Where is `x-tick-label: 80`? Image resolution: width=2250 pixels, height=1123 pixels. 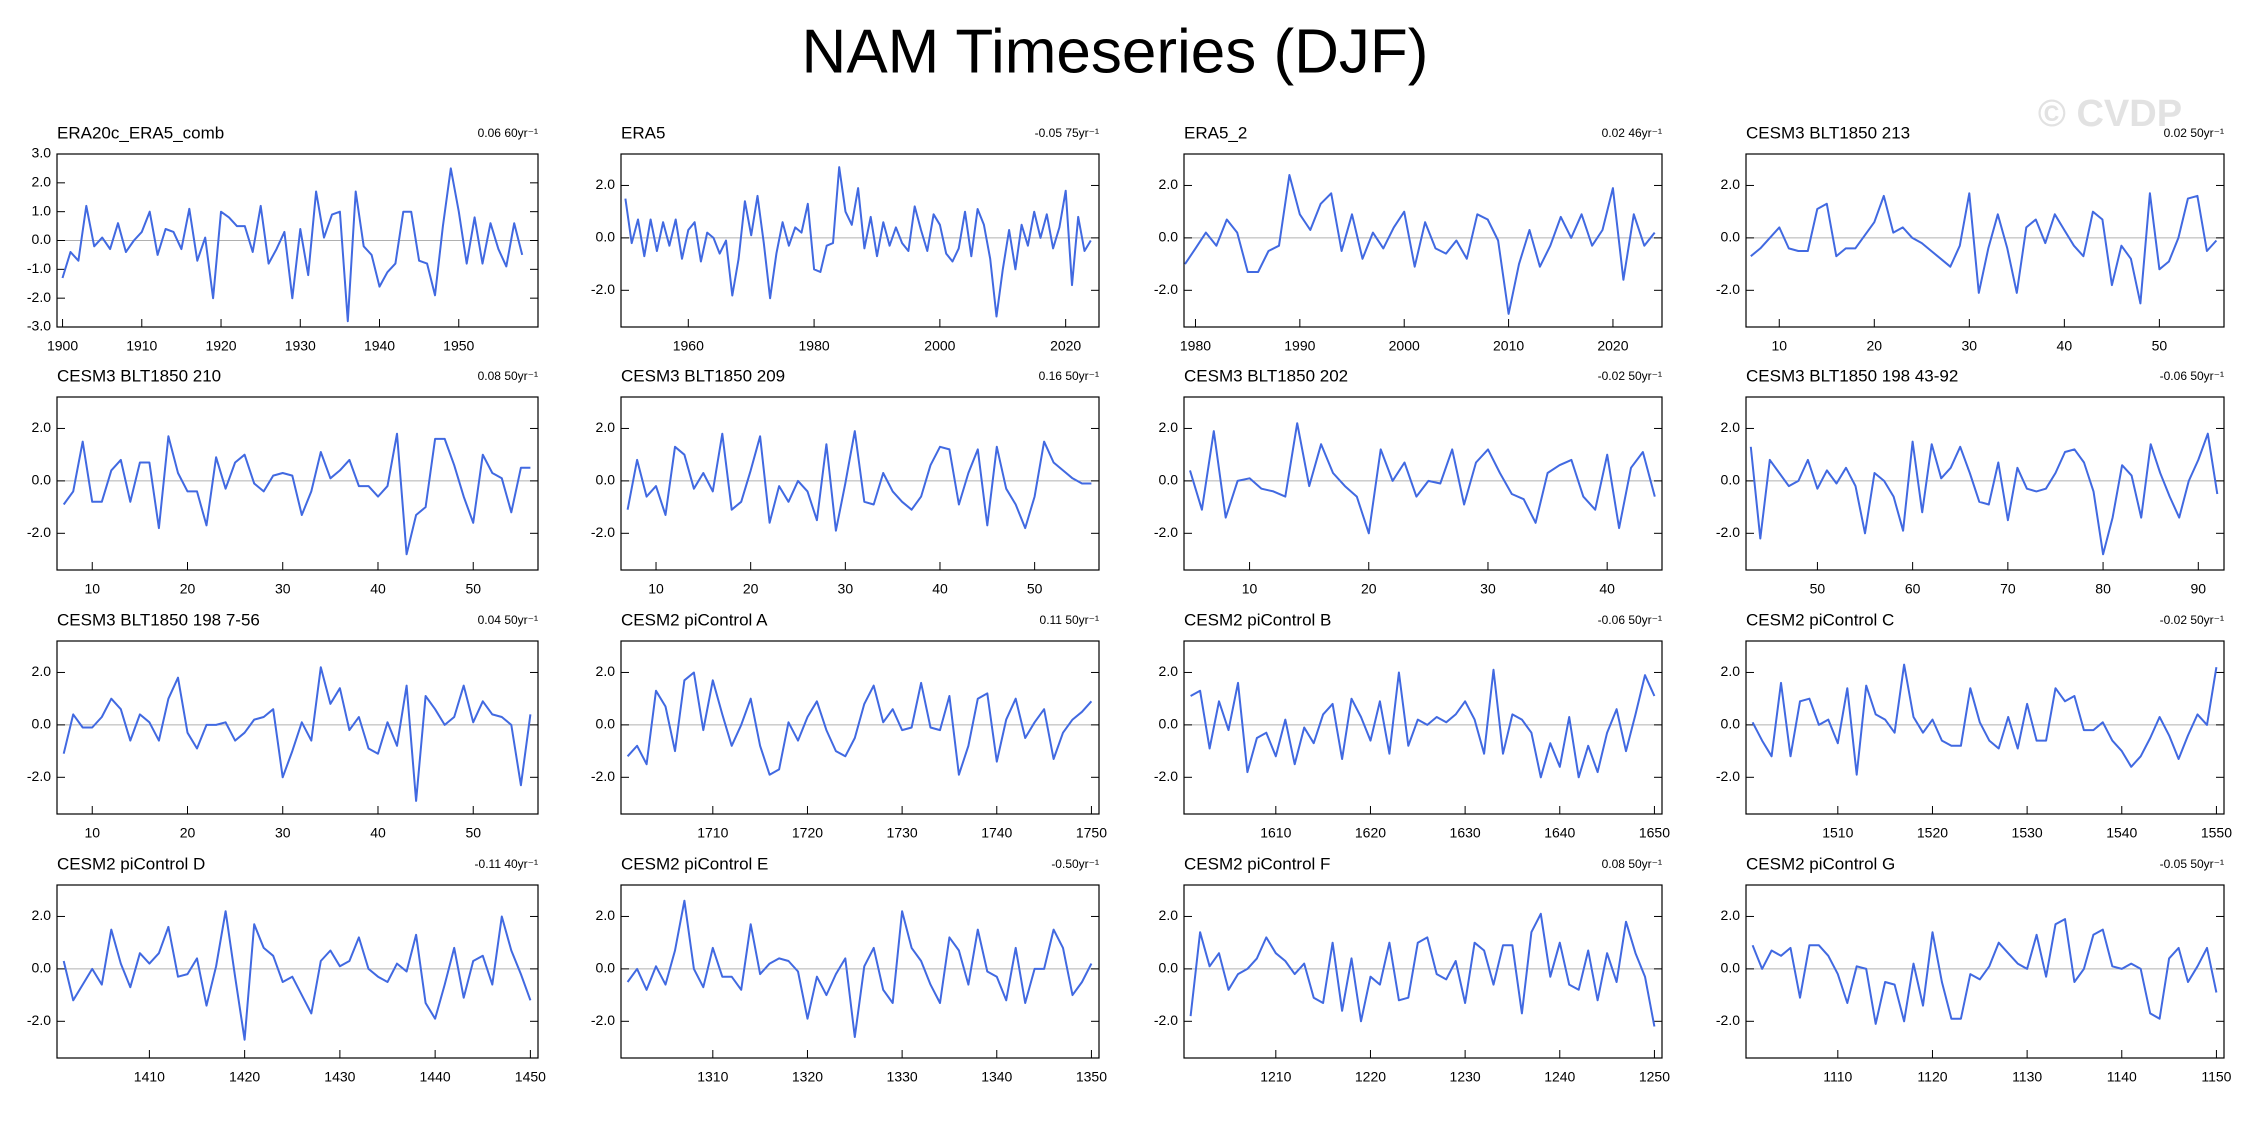
x-tick-label: 80 is located at coordinates (2103, 589).